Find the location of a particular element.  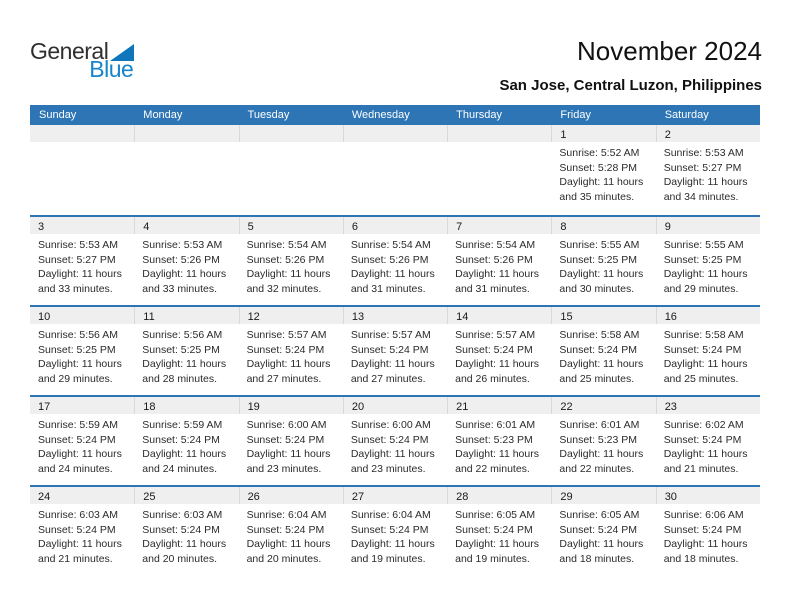

day-number-band: 30 is located at coordinates (707, 495).